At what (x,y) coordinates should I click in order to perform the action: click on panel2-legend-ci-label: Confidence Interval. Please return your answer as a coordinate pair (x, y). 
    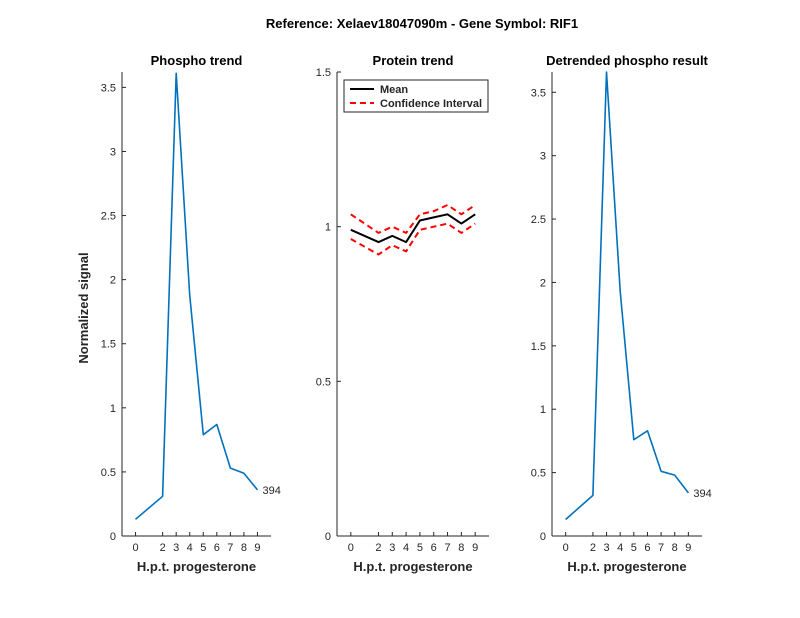
    Looking at the image, I should click on (431, 104).